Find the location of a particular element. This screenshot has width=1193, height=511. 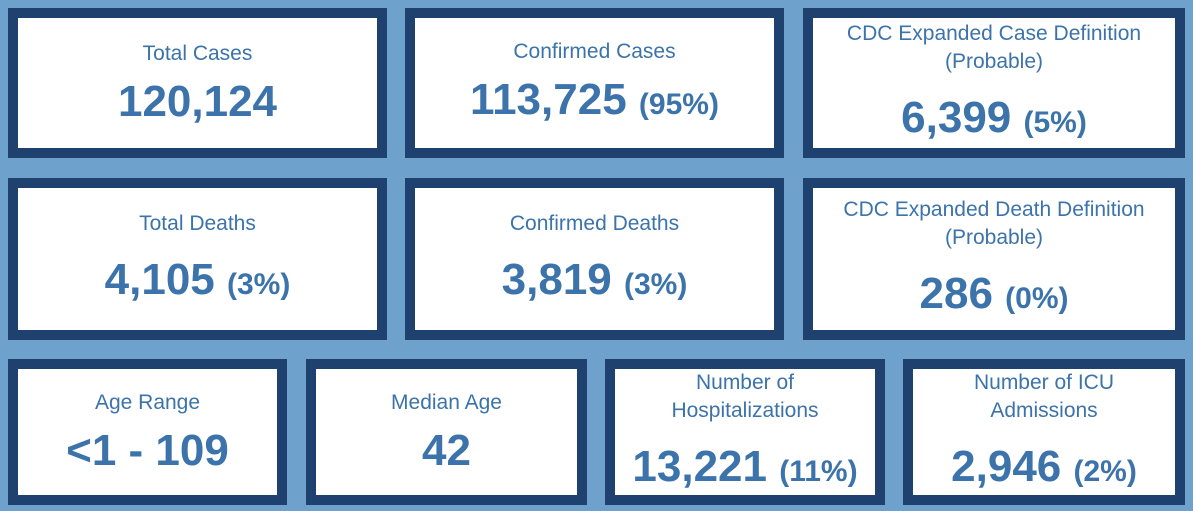

hospitalizations-value: 13,221 (11%) is located at coordinates (745, 468).